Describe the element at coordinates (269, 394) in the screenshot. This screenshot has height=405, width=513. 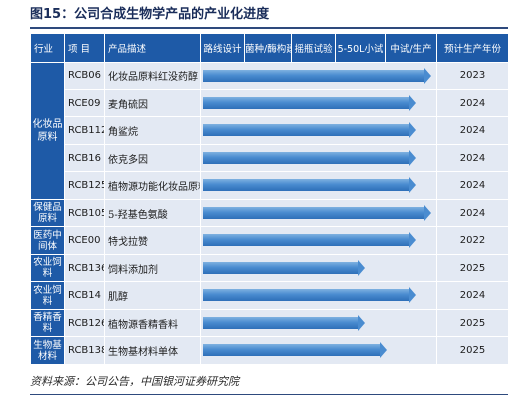
I see `bottom-rule` at that location.